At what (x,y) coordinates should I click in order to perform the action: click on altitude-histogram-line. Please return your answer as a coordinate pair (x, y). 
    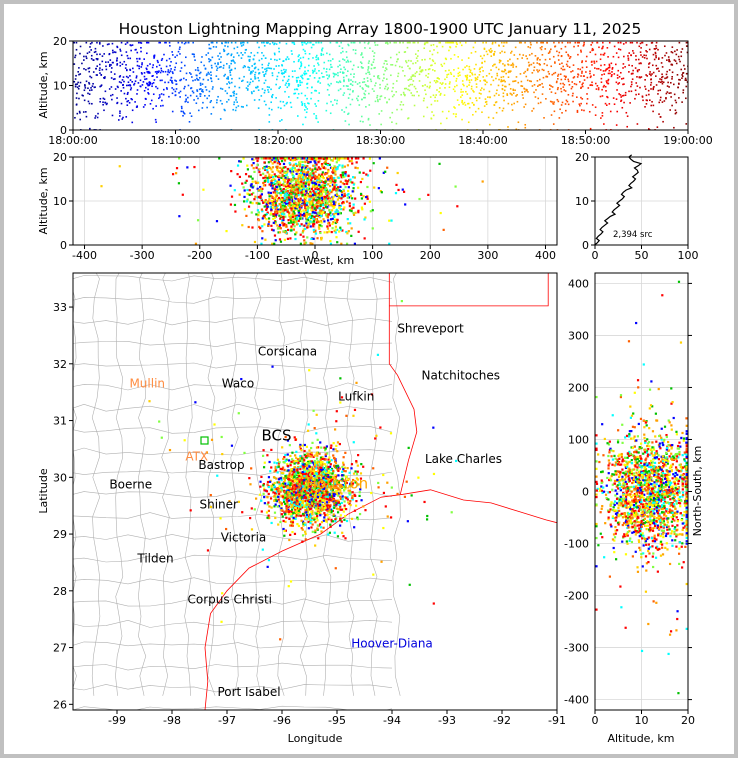
    Looking at the image, I should click on (618, 200).